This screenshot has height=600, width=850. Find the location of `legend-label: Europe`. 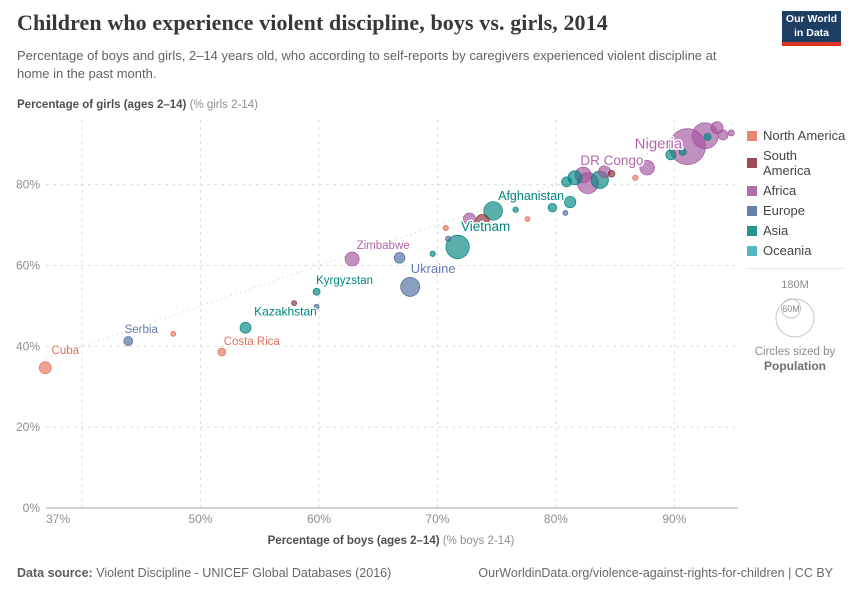

legend-label: Europe is located at coordinates (784, 210).